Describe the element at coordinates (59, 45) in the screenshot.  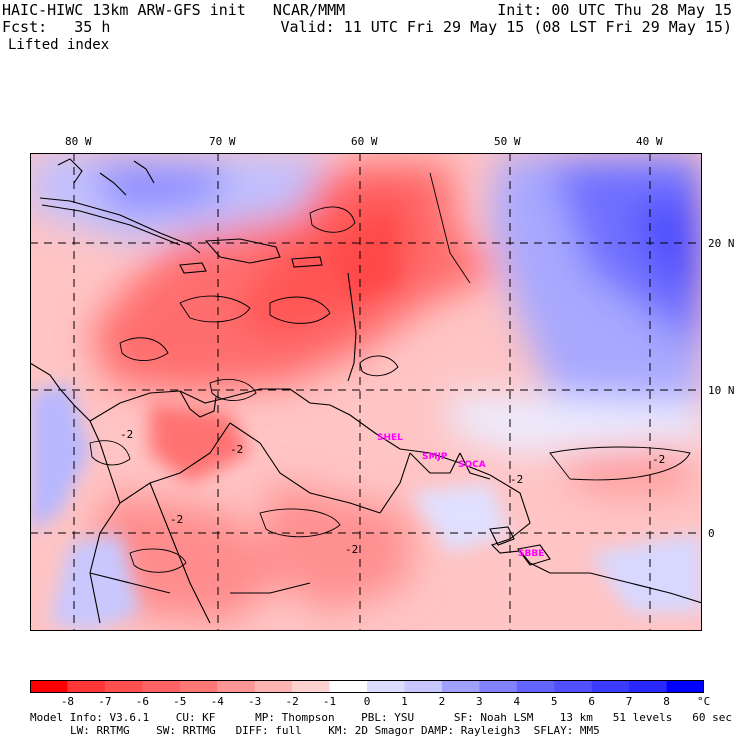
I see `field-name: Lifted index` at that location.